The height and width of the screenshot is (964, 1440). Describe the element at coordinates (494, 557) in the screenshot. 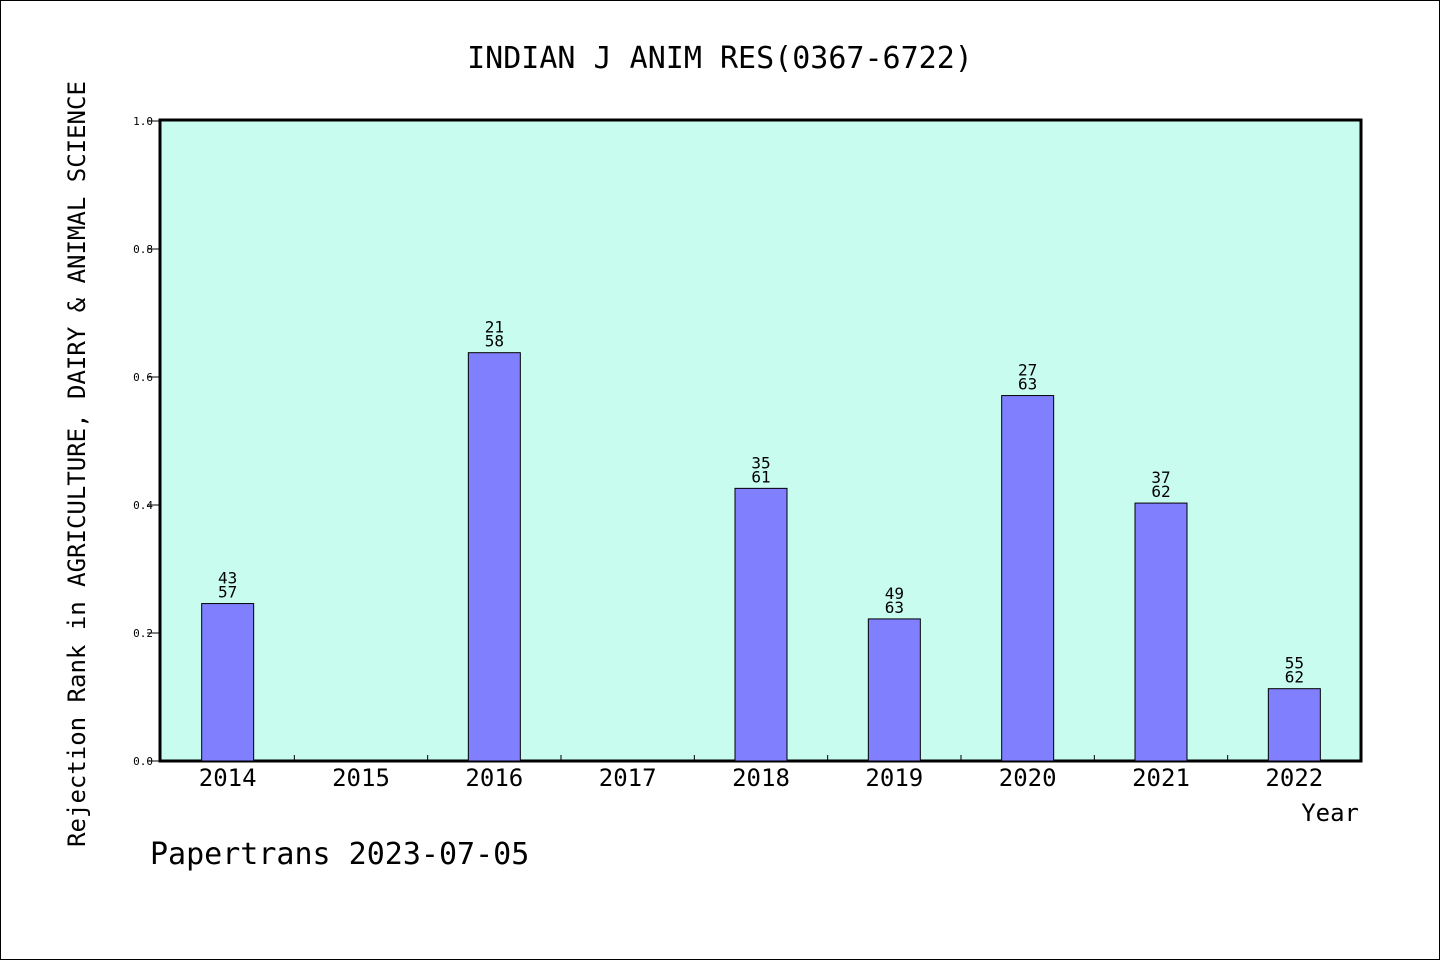

I see `bar-2016` at that location.